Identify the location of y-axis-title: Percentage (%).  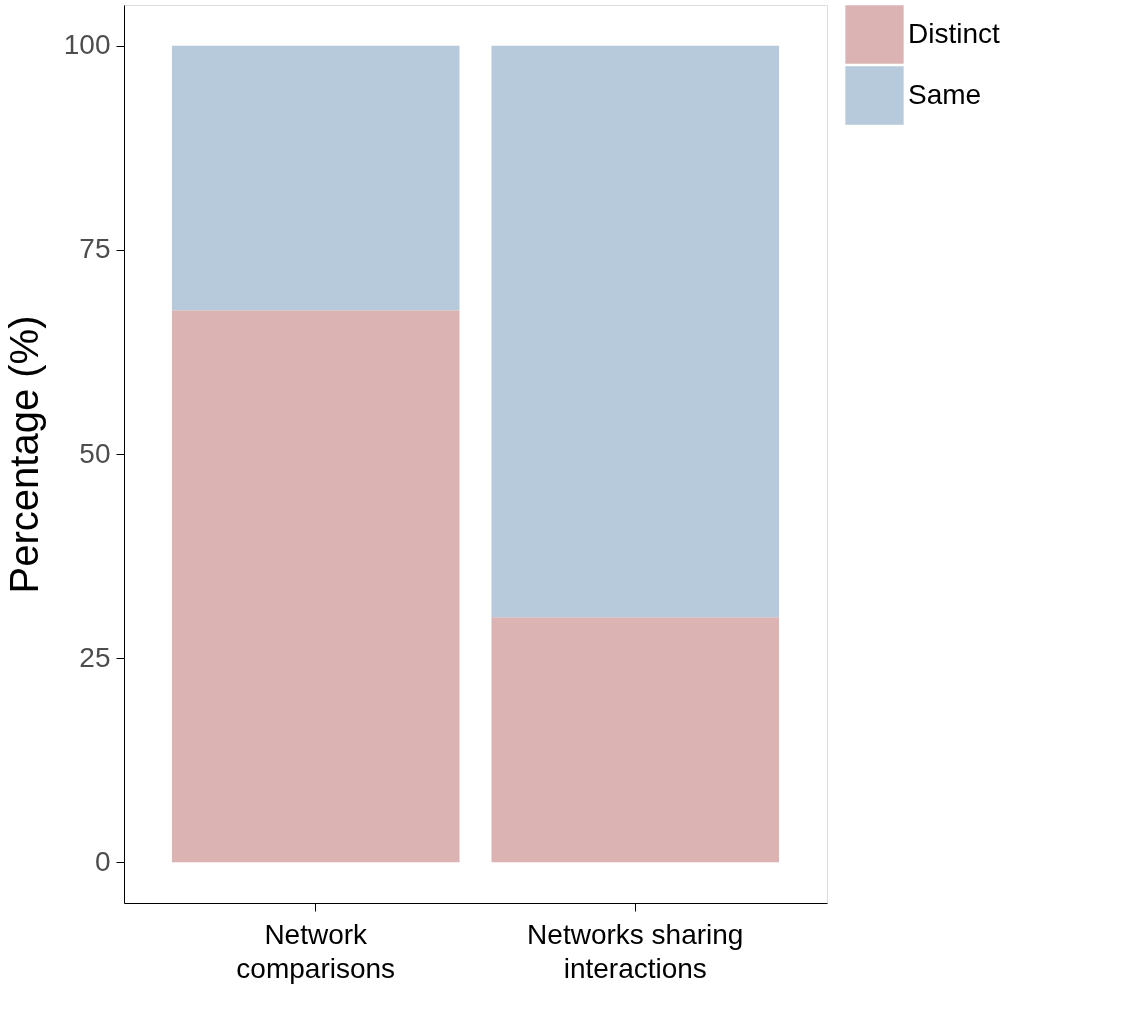
(23, 454).